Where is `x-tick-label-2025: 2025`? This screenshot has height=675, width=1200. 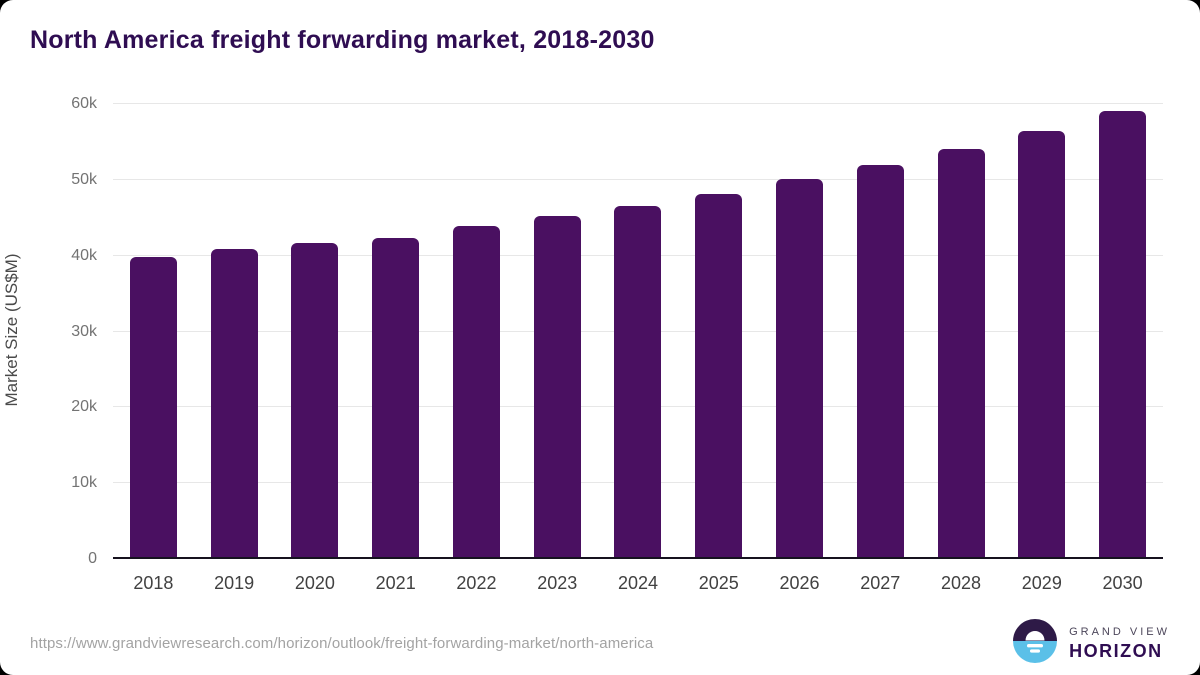
x-tick-label-2025: 2025 is located at coordinates (718, 583).